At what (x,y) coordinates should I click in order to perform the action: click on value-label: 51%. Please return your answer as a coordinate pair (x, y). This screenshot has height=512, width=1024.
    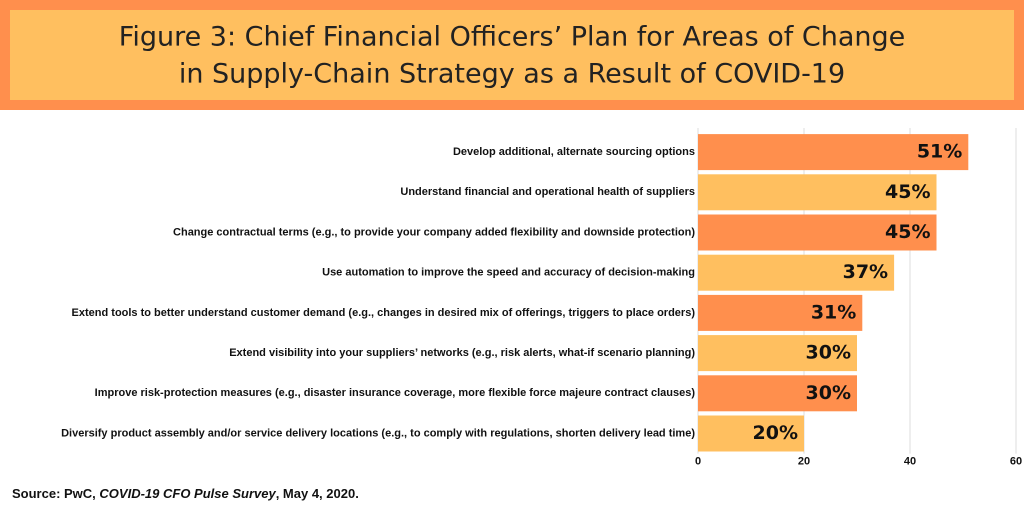
    Looking at the image, I should click on (939, 152).